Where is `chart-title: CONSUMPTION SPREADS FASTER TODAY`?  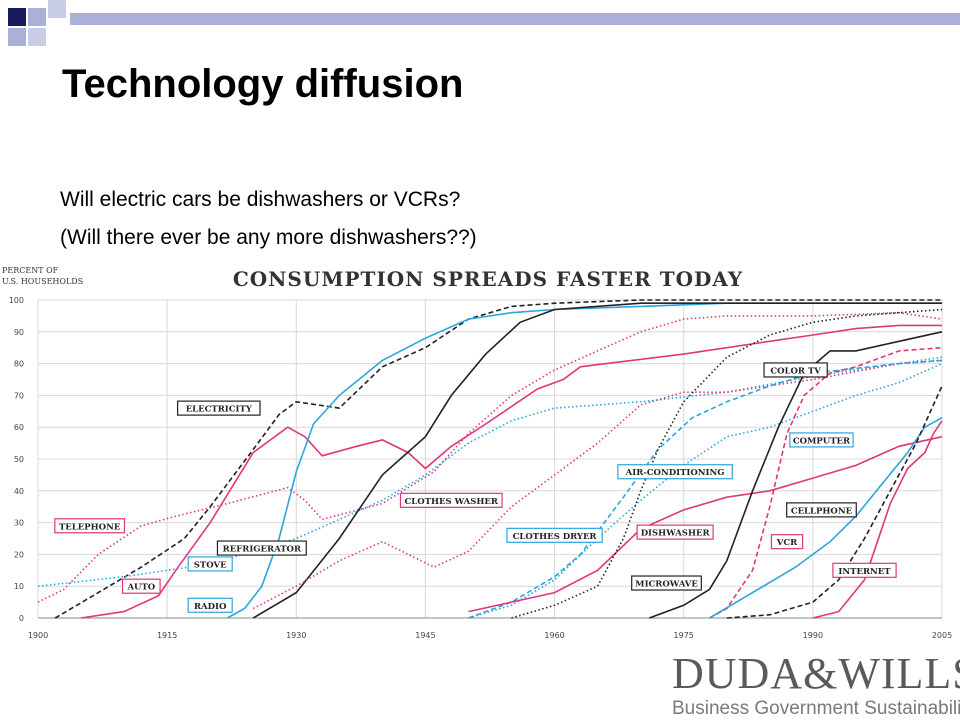 chart-title: CONSUMPTION SPREADS FASTER TODAY is located at coordinates (488, 279).